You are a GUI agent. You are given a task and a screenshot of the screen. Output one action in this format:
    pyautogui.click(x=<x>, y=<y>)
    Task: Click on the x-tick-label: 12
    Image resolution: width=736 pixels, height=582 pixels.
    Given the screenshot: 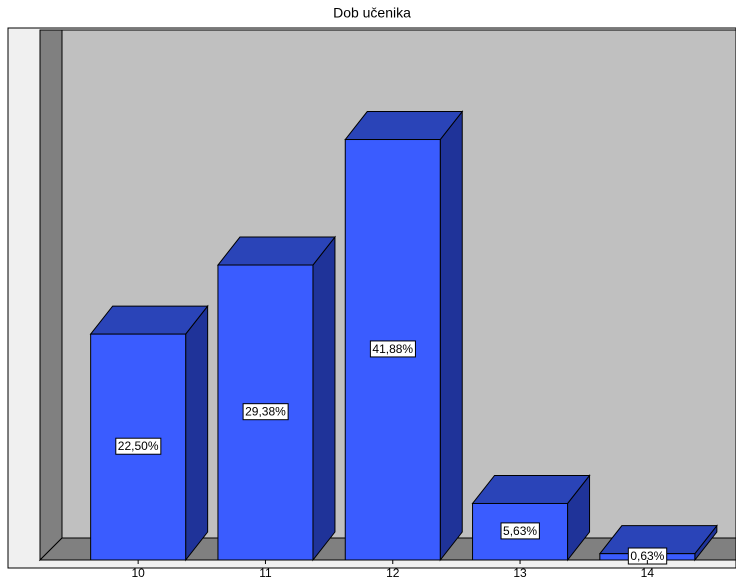 What is the action you would take?
    pyautogui.click(x=393, y=573)
    